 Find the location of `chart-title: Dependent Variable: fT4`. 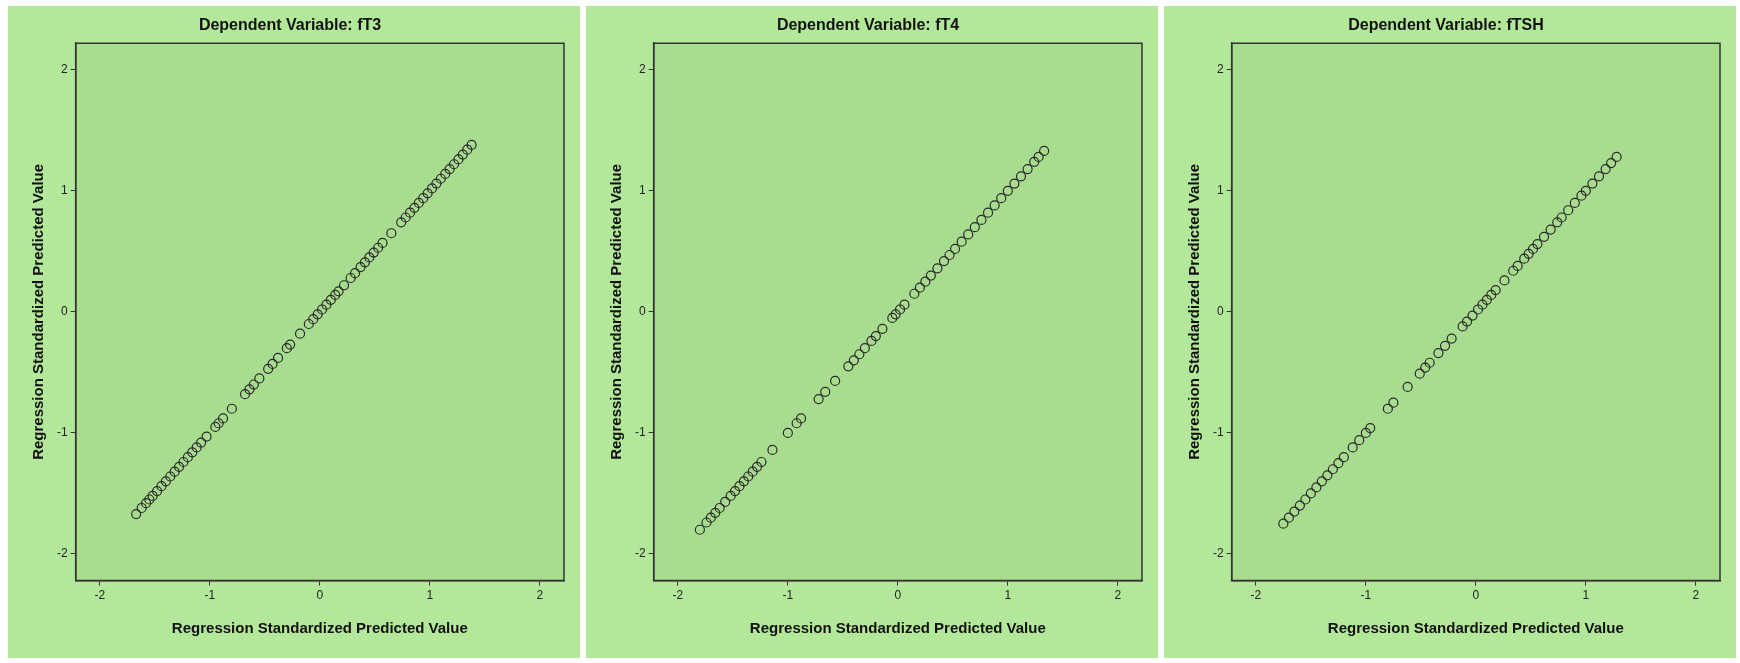

chart-title: Dependent Variable: fT4 is located at coordinates (868, 25).